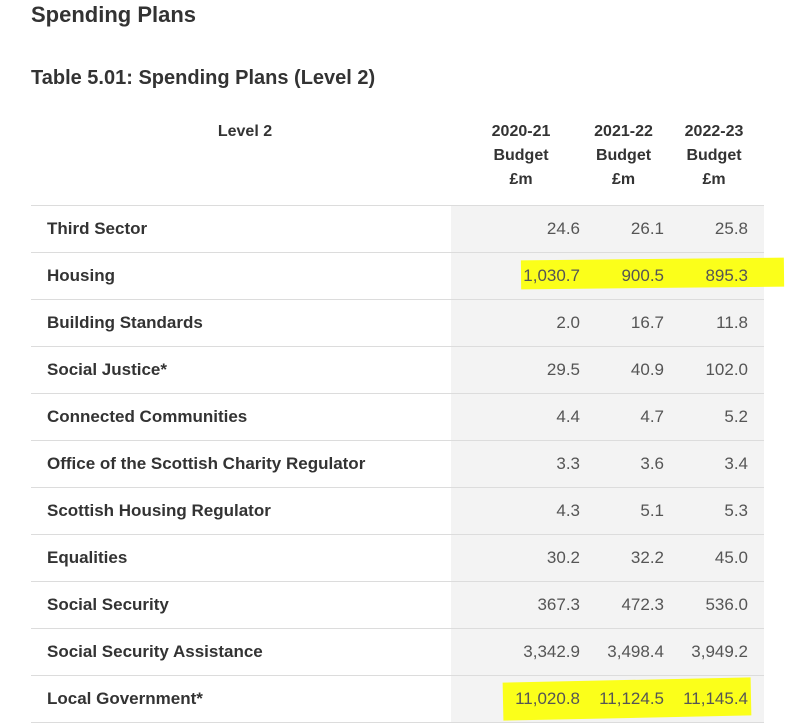 The image size is (786, 727). What do you see at coordinates (108, 604) in the screenshot?
I see `row-label: Social Security` at bounding box center [108, 604].